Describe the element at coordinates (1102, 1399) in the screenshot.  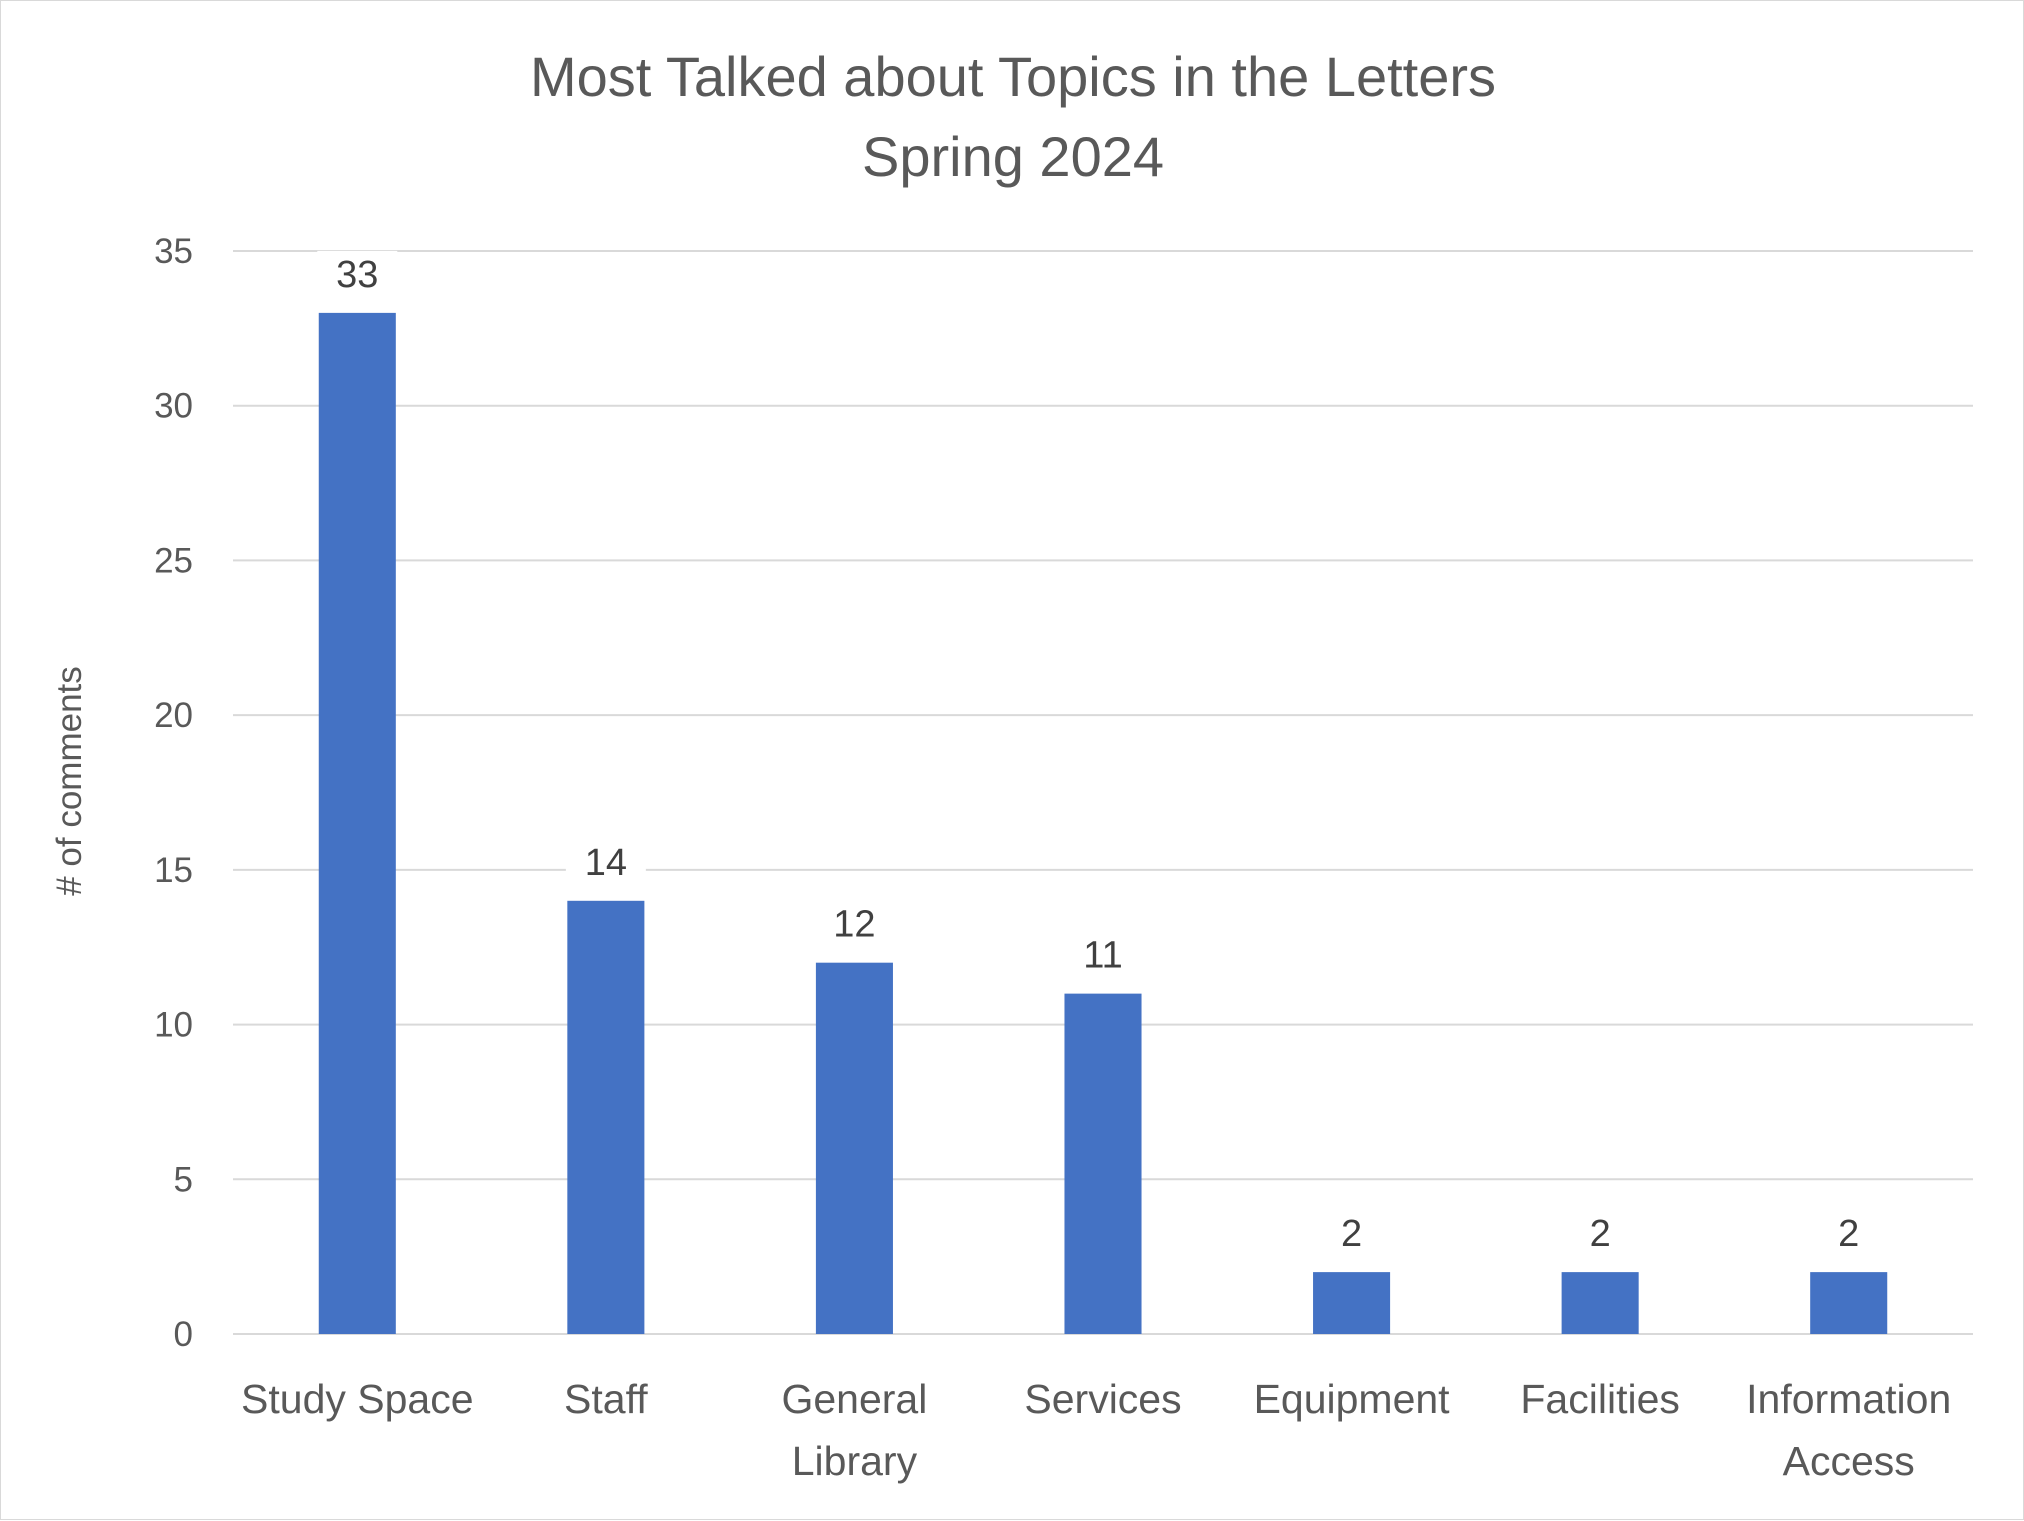
I see `x-category-label: Services` at that location.